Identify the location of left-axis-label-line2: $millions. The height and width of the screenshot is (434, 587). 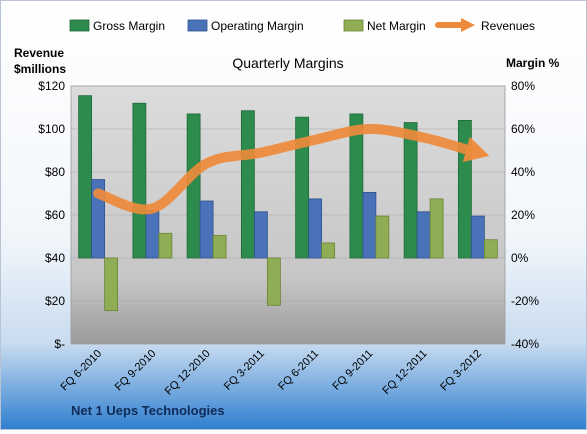
(40, 69).